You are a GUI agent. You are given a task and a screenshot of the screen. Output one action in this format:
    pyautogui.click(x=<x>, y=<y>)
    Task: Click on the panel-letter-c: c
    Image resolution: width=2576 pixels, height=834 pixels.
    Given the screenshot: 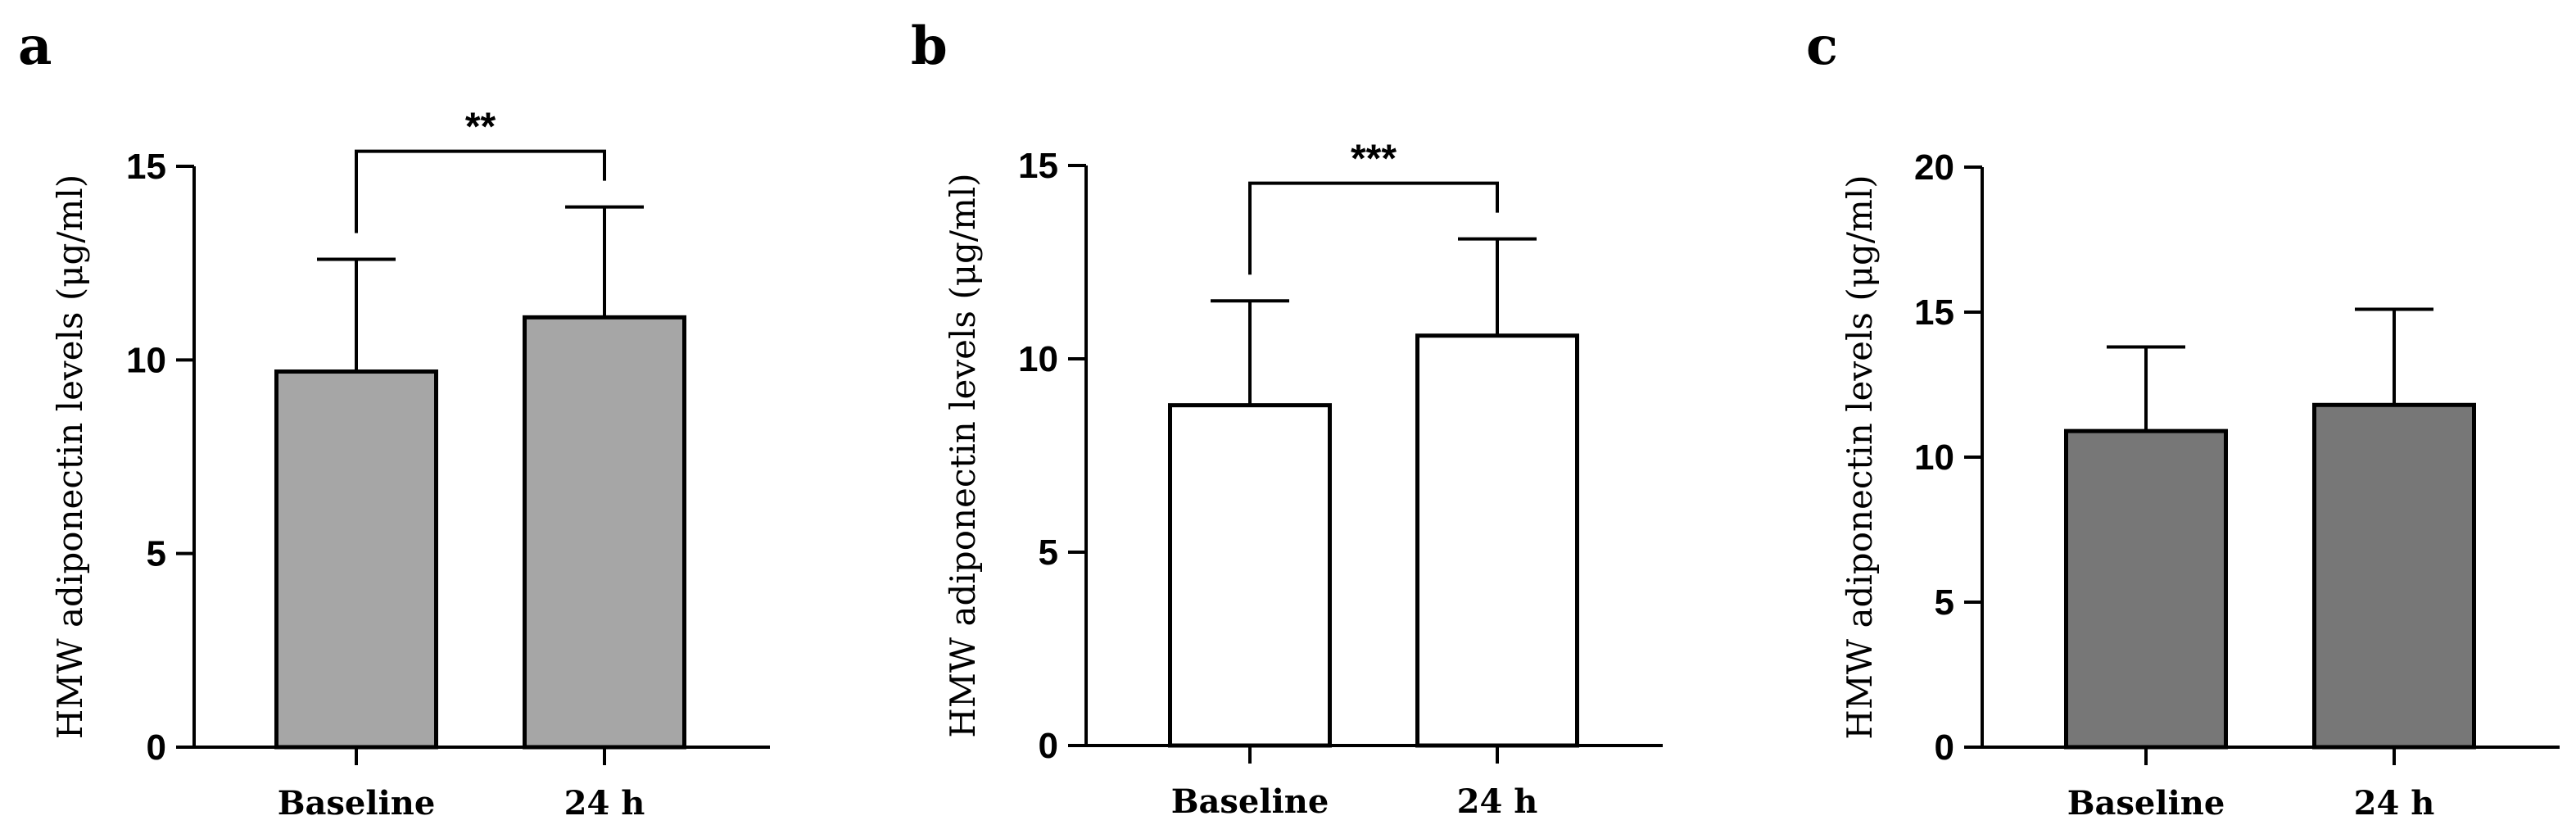 What is the action you would take?
    pyautogui.click(x=1822, y=46)
    